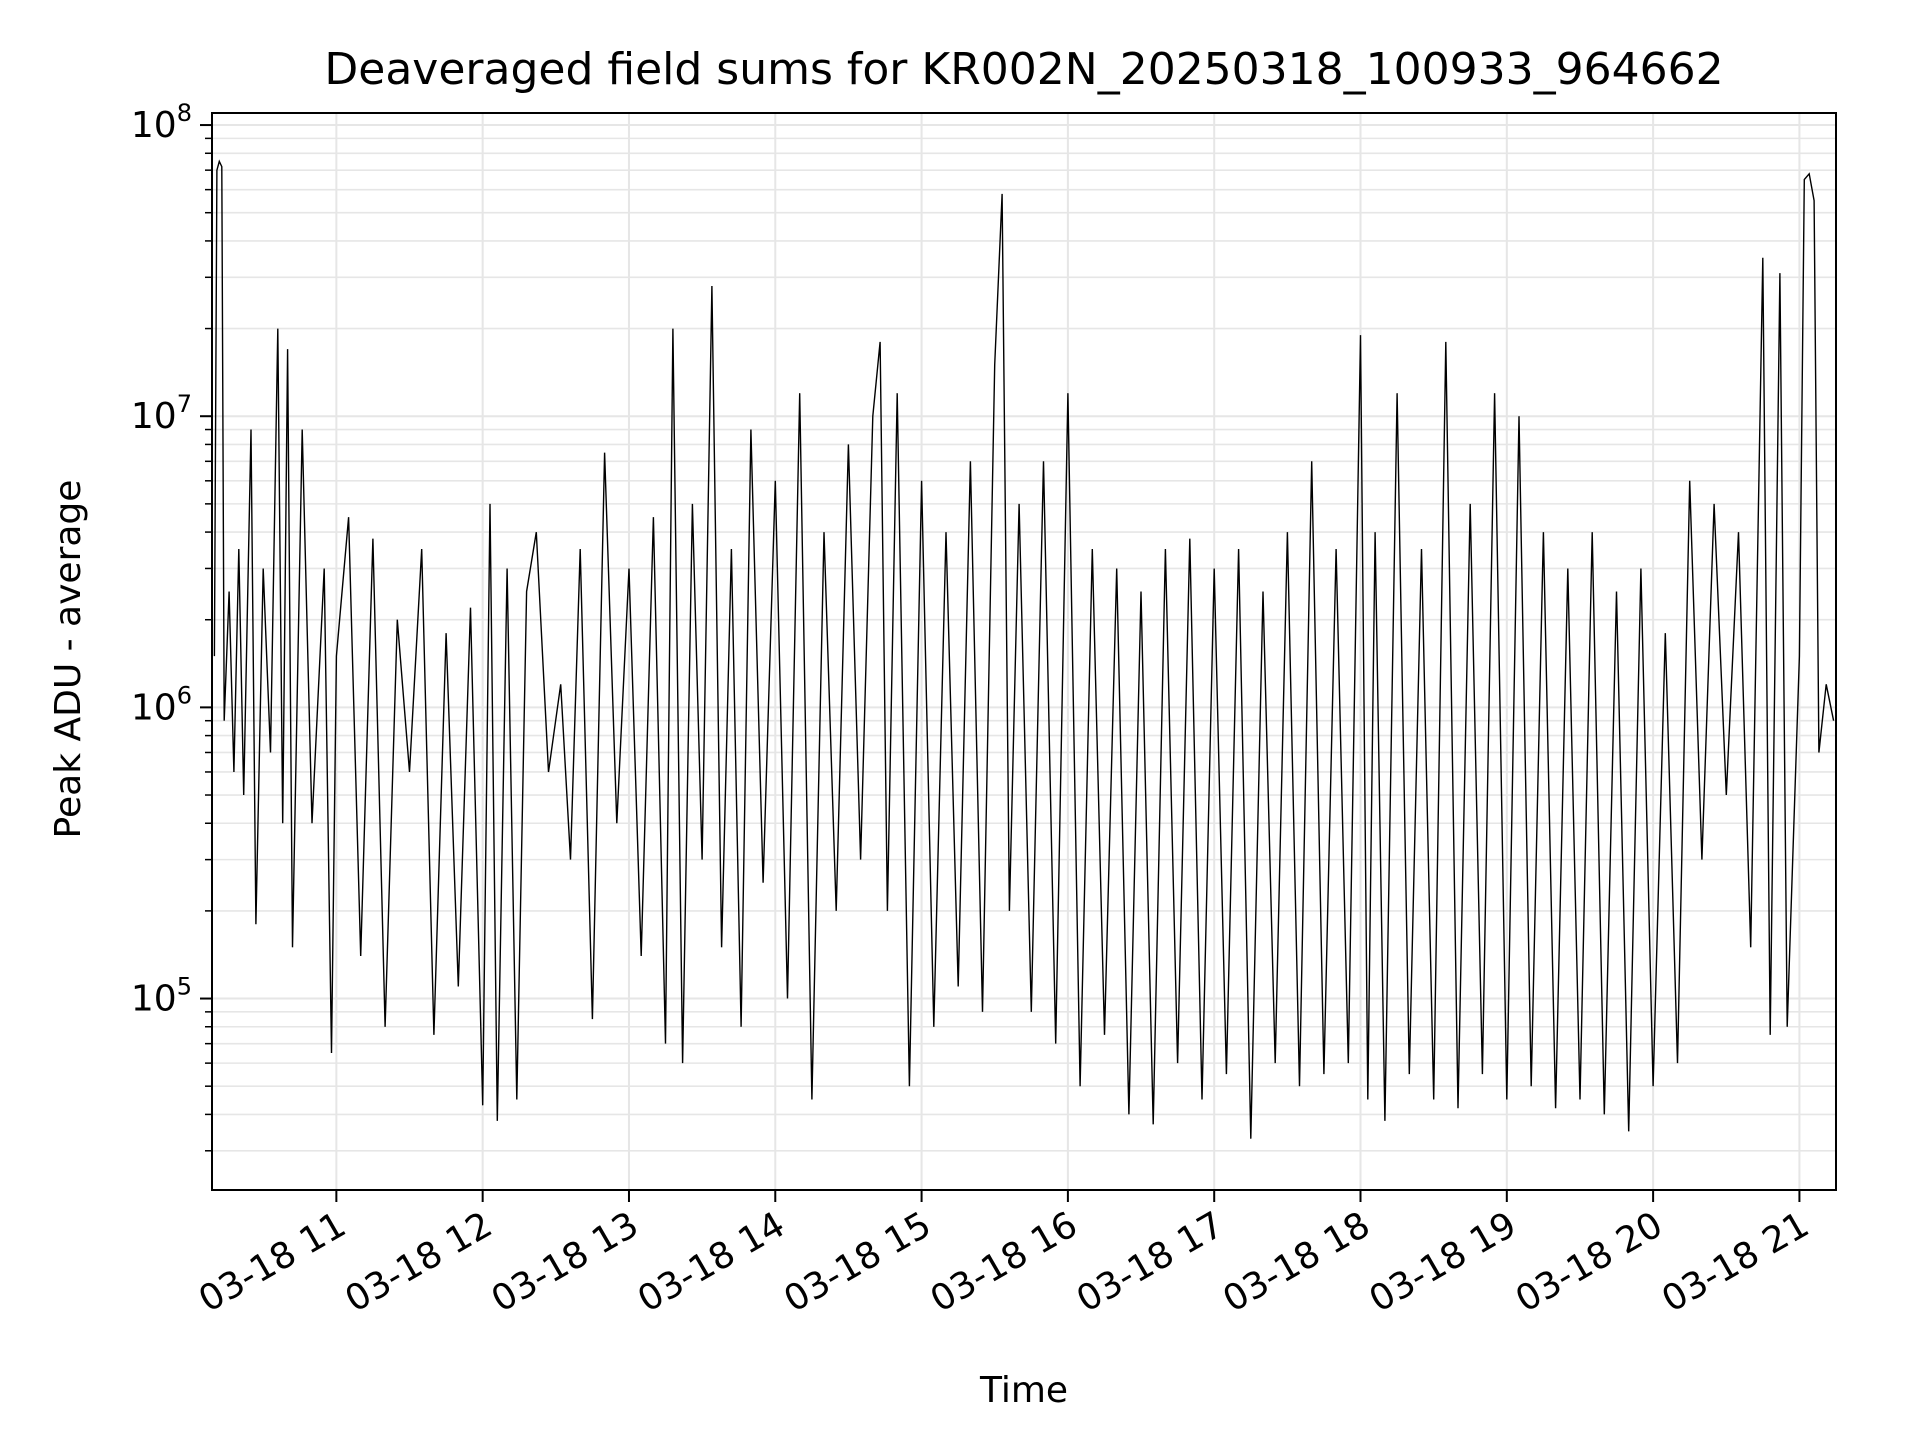  What do you see at coordinates (161, 413) in the screenshot?
I see `y-tick-label: 10⁷` at bounding box center [161, 413].